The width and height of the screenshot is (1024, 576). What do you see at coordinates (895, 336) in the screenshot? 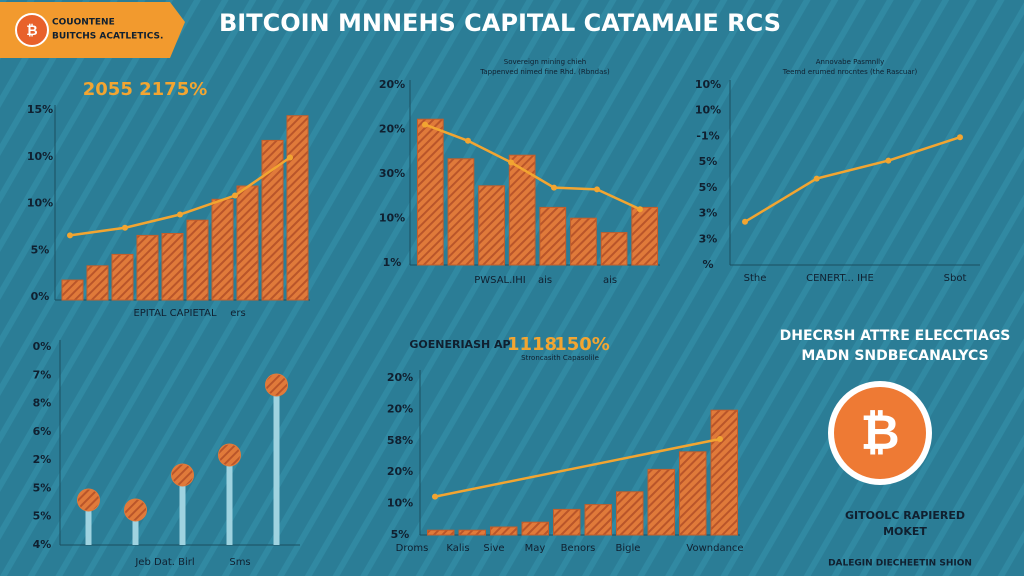
I see `panel-title: DHECRSH ATTRE ELECCTIAGS` at bounding box center [895, 336].